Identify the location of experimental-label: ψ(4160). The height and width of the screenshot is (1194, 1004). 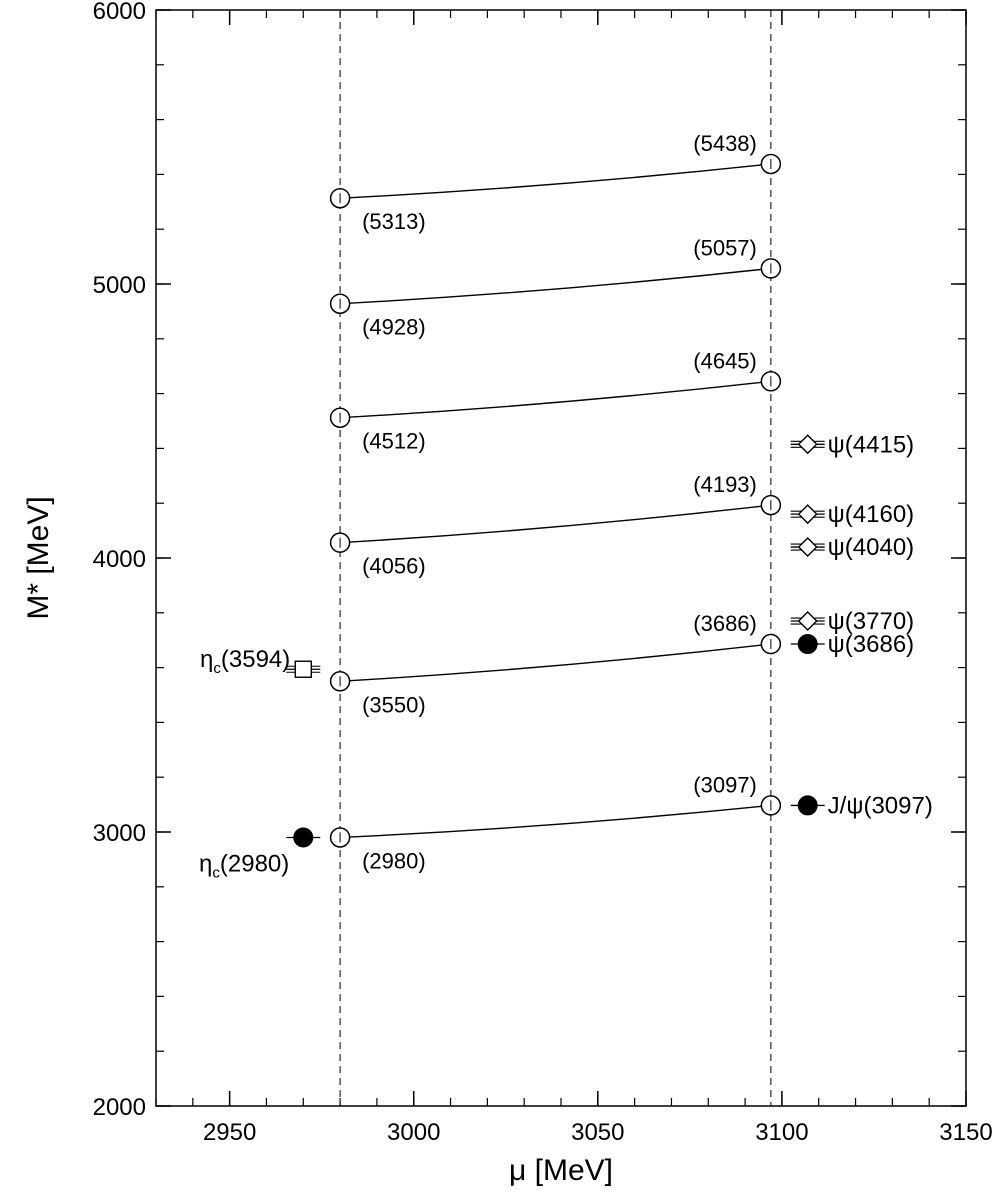
(871, 514).